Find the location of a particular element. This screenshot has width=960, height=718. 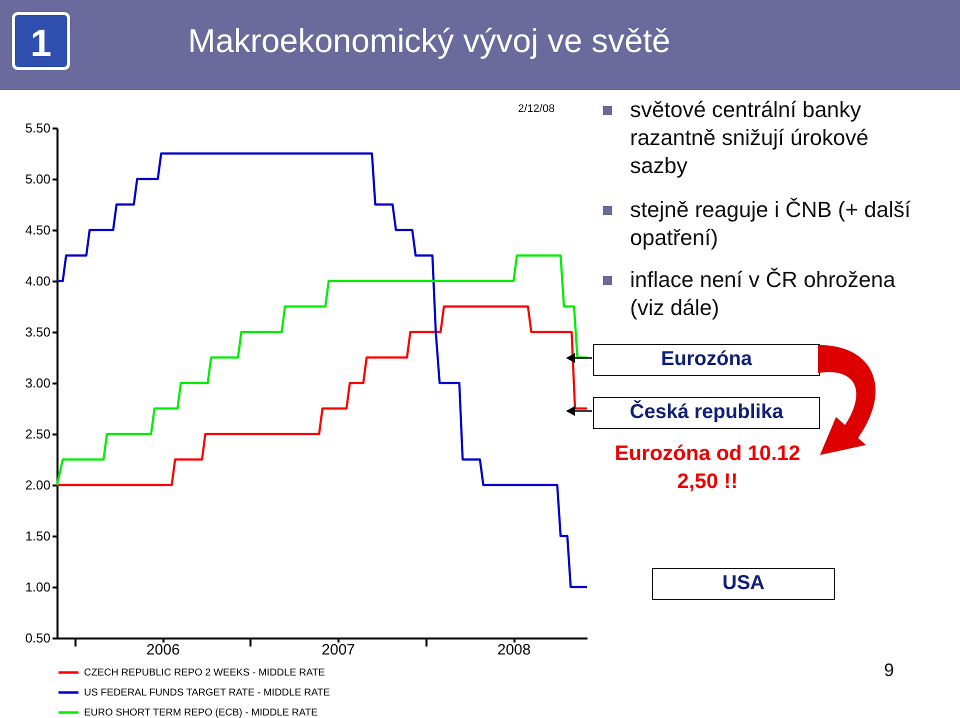

text: 1 is located at coordinates (41, 41).